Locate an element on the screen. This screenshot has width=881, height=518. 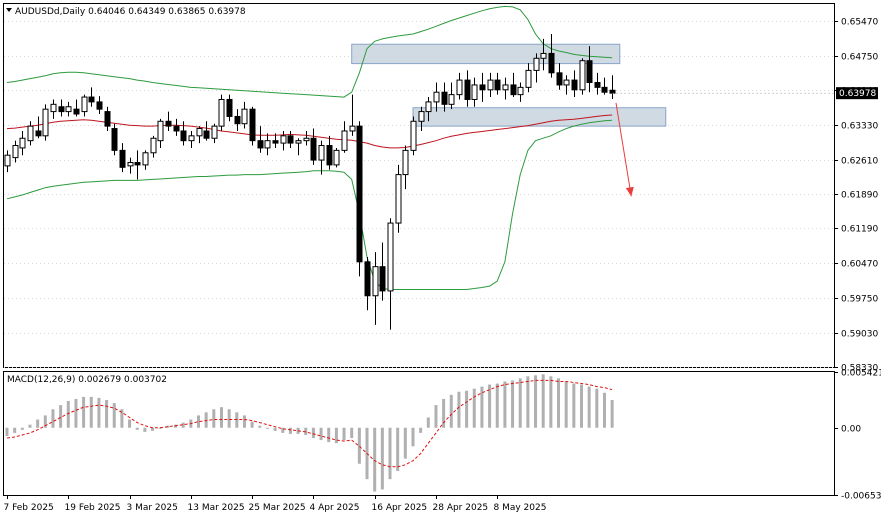
forecast-arrow is located at coordinates (624, 149).